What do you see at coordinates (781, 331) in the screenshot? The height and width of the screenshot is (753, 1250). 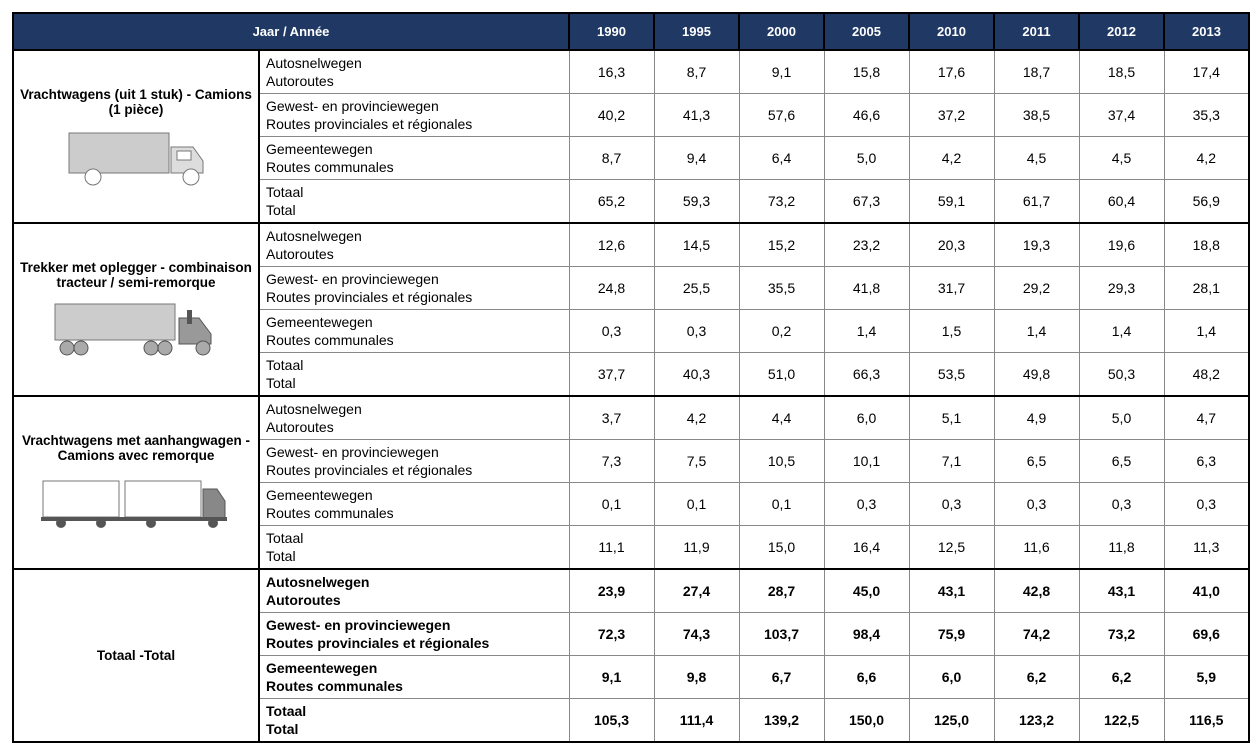 I see `value-cell: 0,2` at bounding box center [781, 331].